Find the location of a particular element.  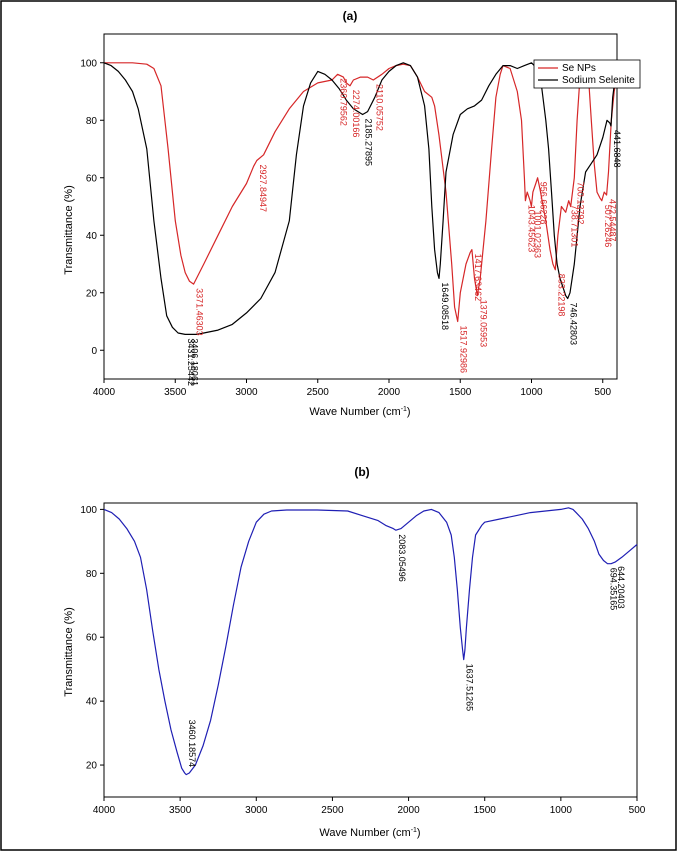

panel-a-peak-label: 441.6848 is located at coordinates (617, 149).